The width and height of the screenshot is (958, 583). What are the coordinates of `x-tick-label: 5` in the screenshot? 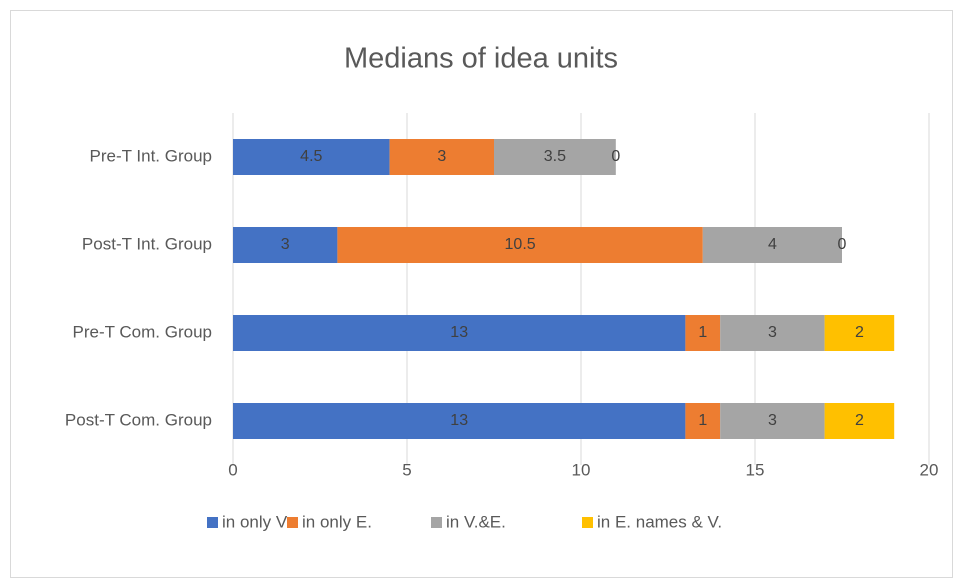 It's located at (406, 469).